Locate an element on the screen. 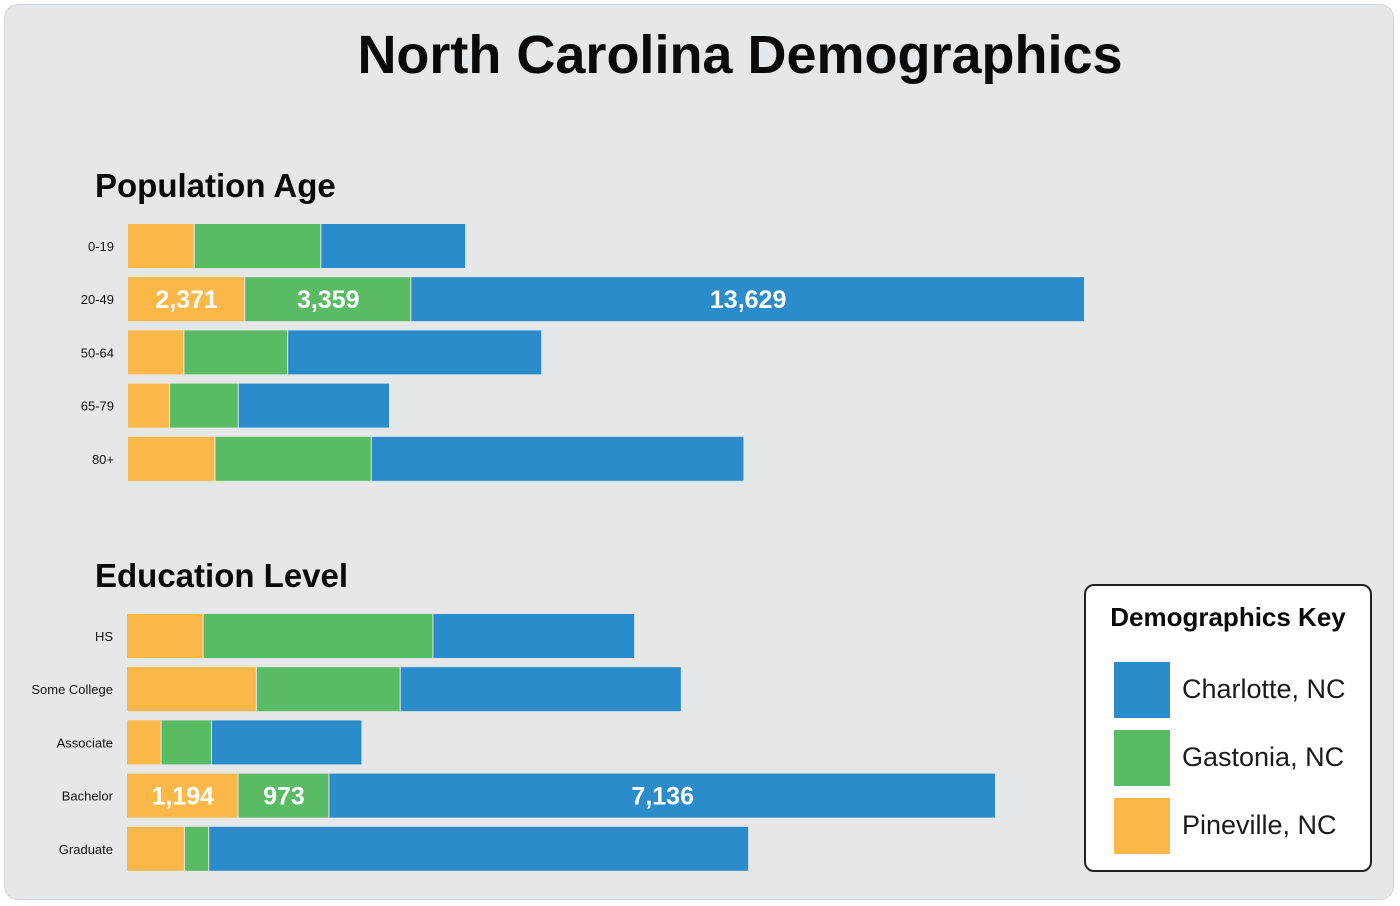 Image resolution: width=1400 pixels, height=906 pixels. tick-label-0-19: 0-19 is located at coordinates (101, 246).